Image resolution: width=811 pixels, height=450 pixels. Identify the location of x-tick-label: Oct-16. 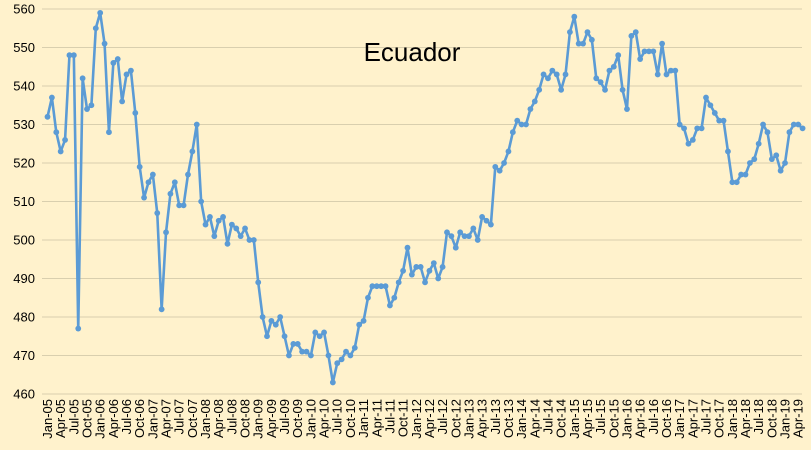
(666, 418).